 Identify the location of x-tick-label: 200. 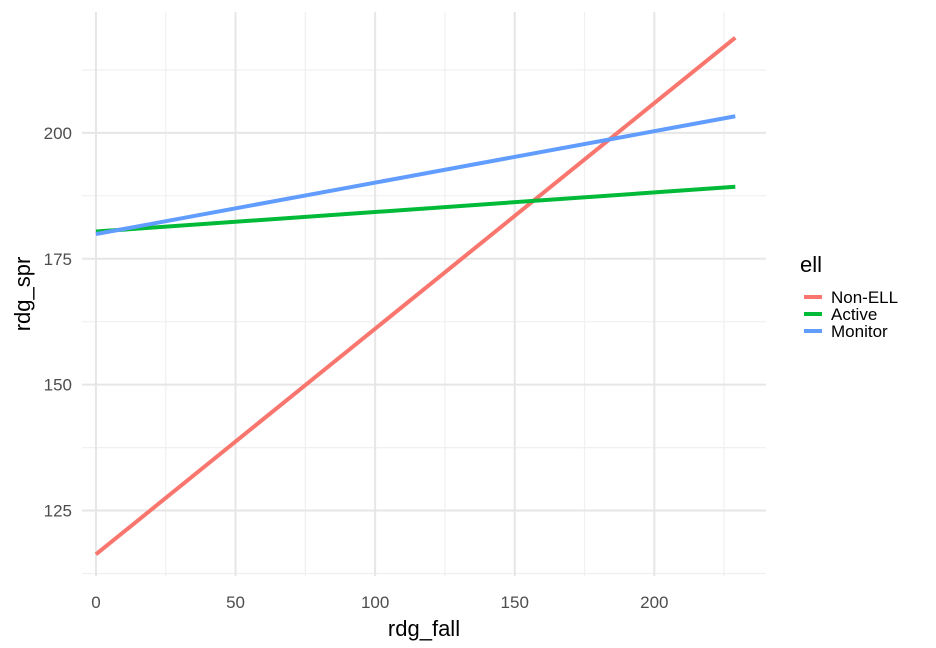
(654, 602).